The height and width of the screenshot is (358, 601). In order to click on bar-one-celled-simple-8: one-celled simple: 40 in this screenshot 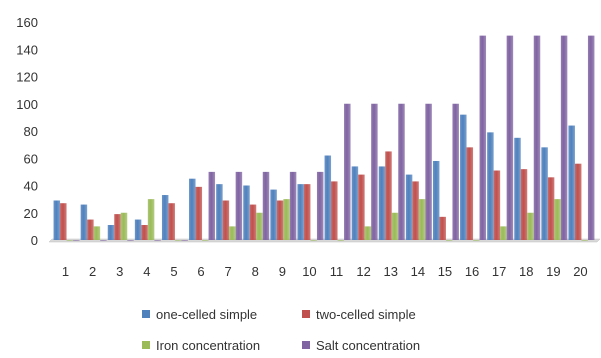, I will do `click(246, 212)`.